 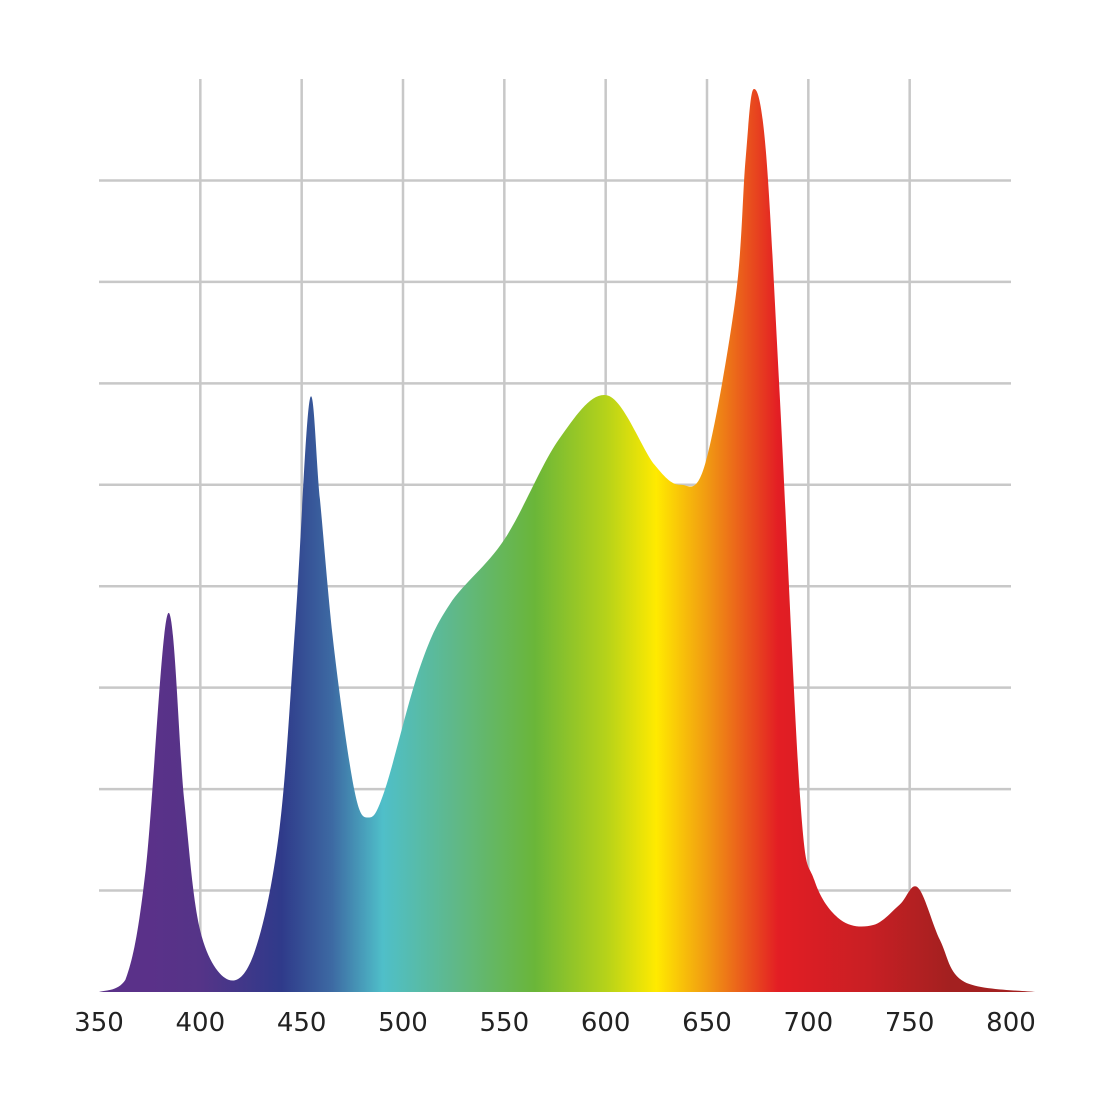 I want to click on x-tick-label: 550, so click(x=505, y=1023).